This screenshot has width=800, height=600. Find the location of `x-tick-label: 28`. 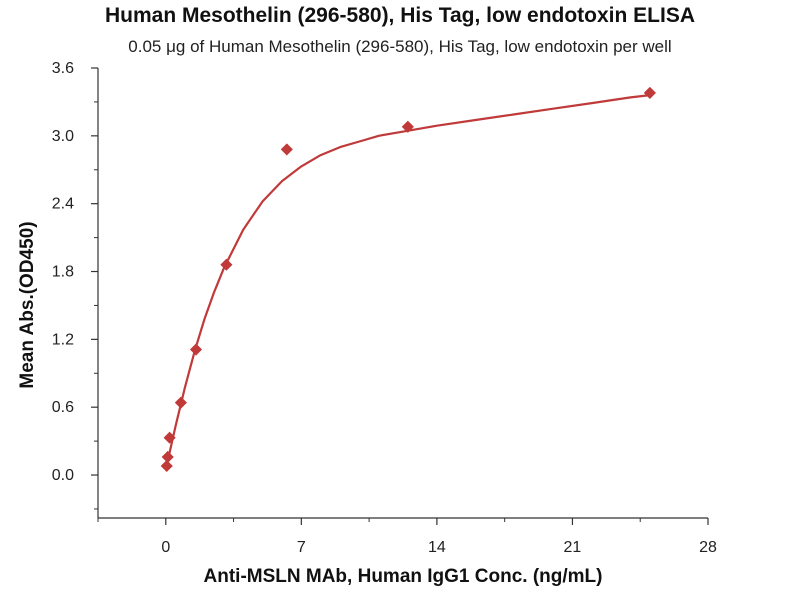

x-tick-label: 28 is located at coordinates (708, 547).